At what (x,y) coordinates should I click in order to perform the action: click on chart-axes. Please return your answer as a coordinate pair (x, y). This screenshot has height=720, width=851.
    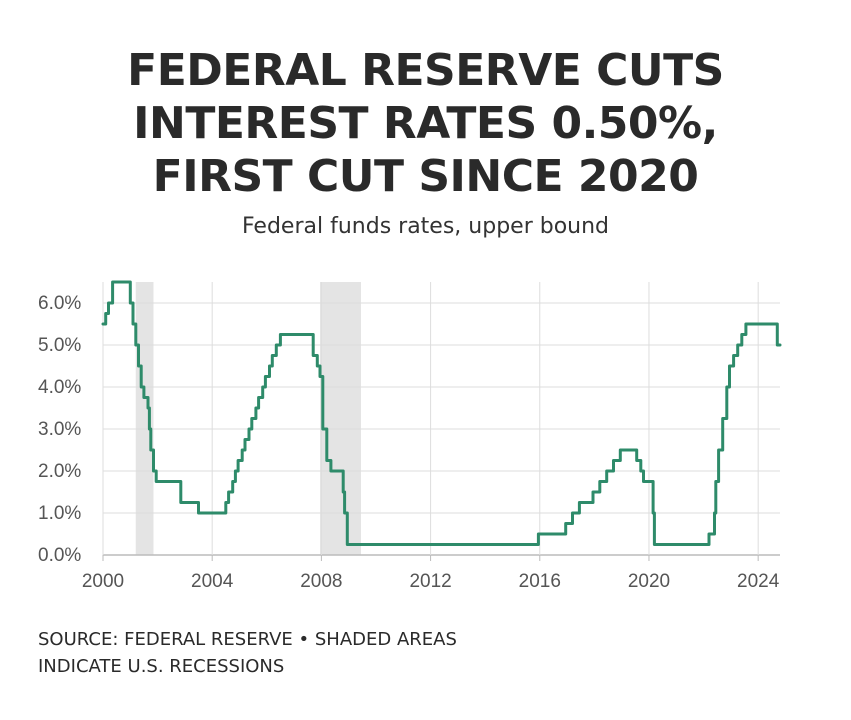
    Looking at the image, I should click on (430, 558).